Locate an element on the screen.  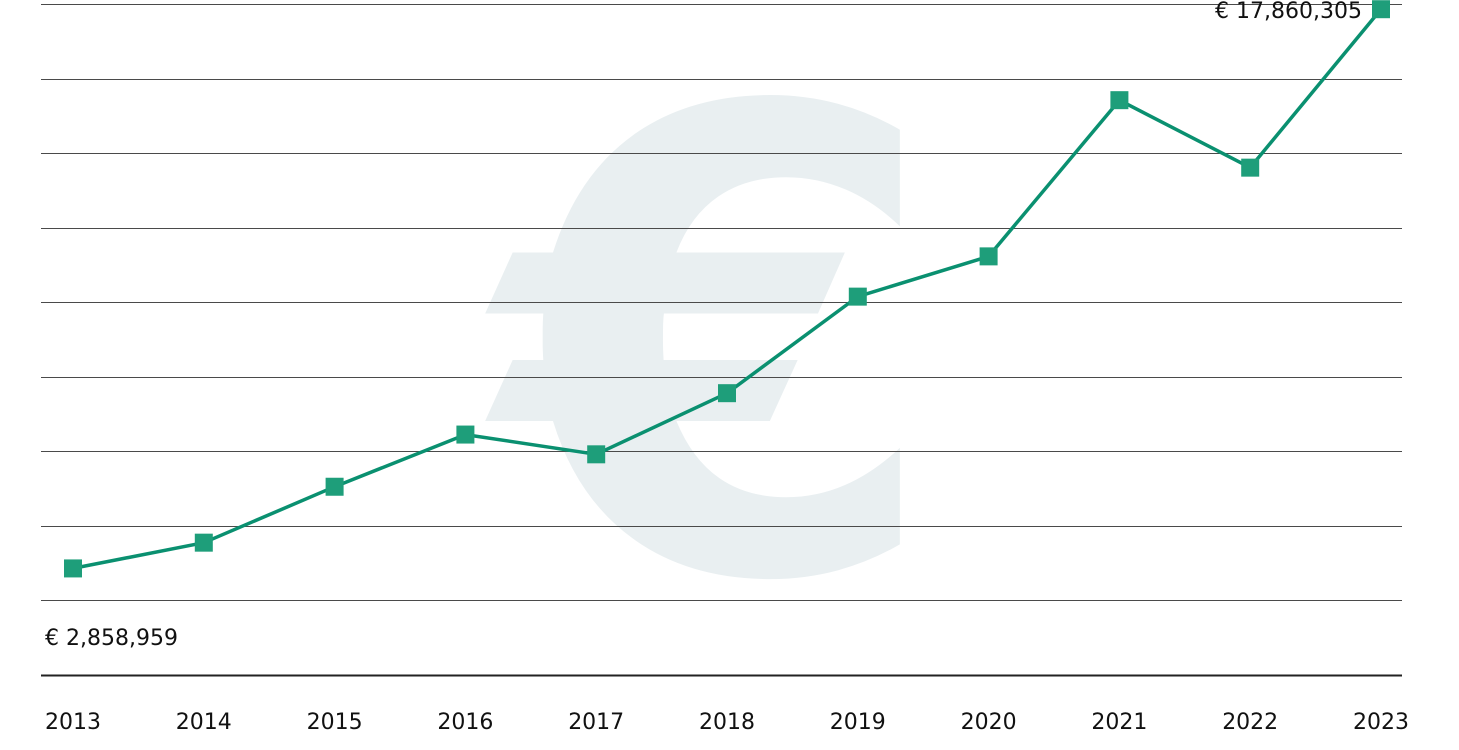
x-tick-label-2015: 2015 is located at coordinates (335, 722).